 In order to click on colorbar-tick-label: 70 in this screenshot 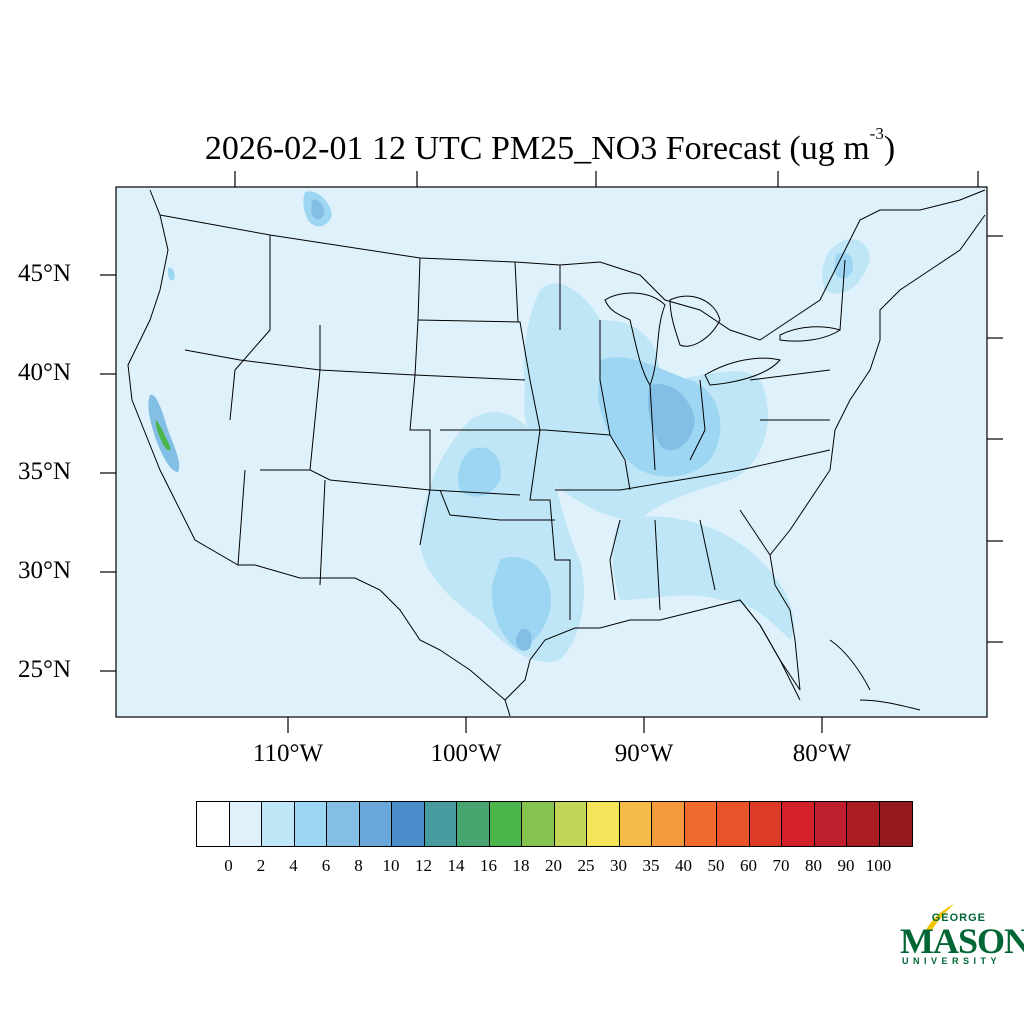, I will do `click(781, 865)`.